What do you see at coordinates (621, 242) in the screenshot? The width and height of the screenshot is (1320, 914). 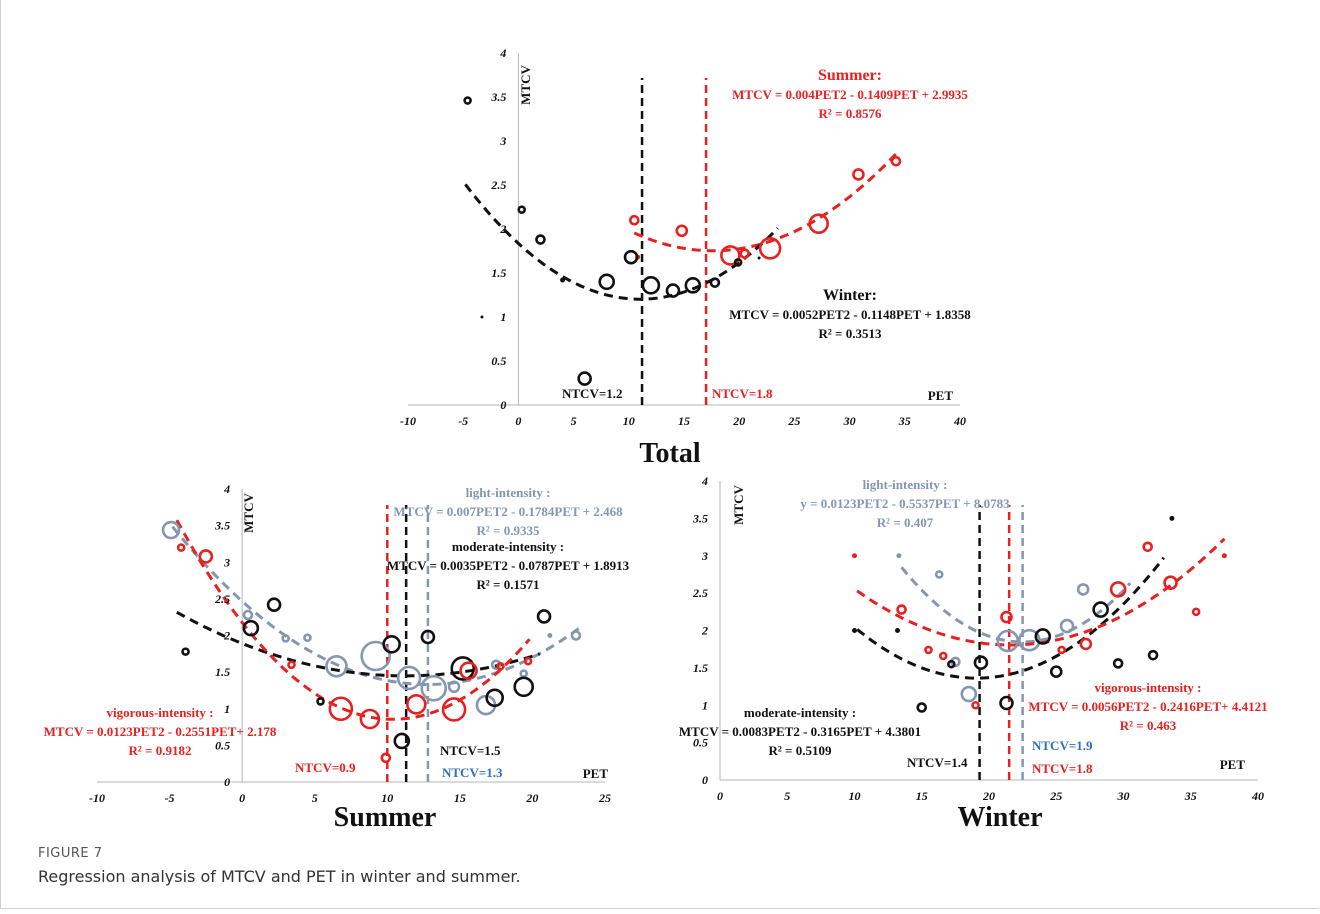 I see `fit-curve-winter` at bounding box center [621, 242].